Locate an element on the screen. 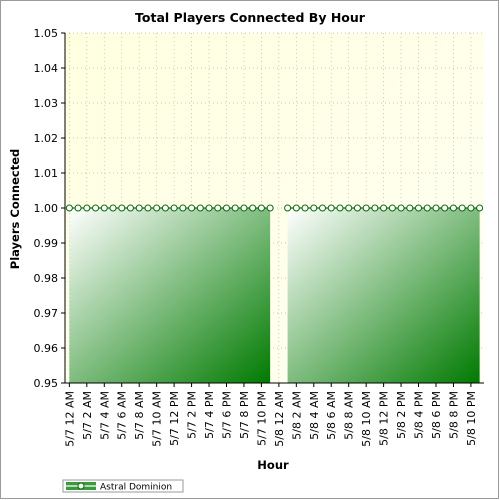 The image size is (500, 500). y-tick-label: 0.96 is located at coordinates (46, 348).